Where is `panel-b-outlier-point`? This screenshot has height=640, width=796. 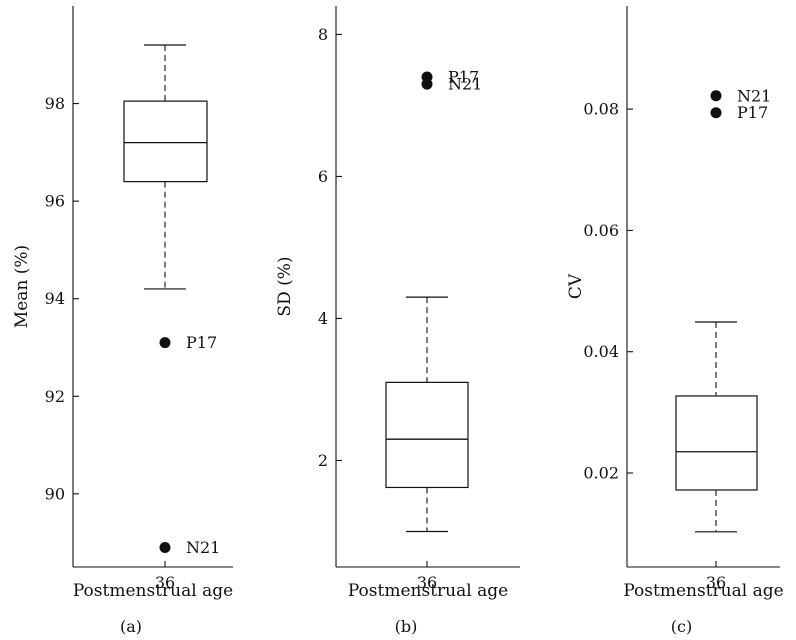 panel-b-outlier-point is located at coordinates (427, 84).